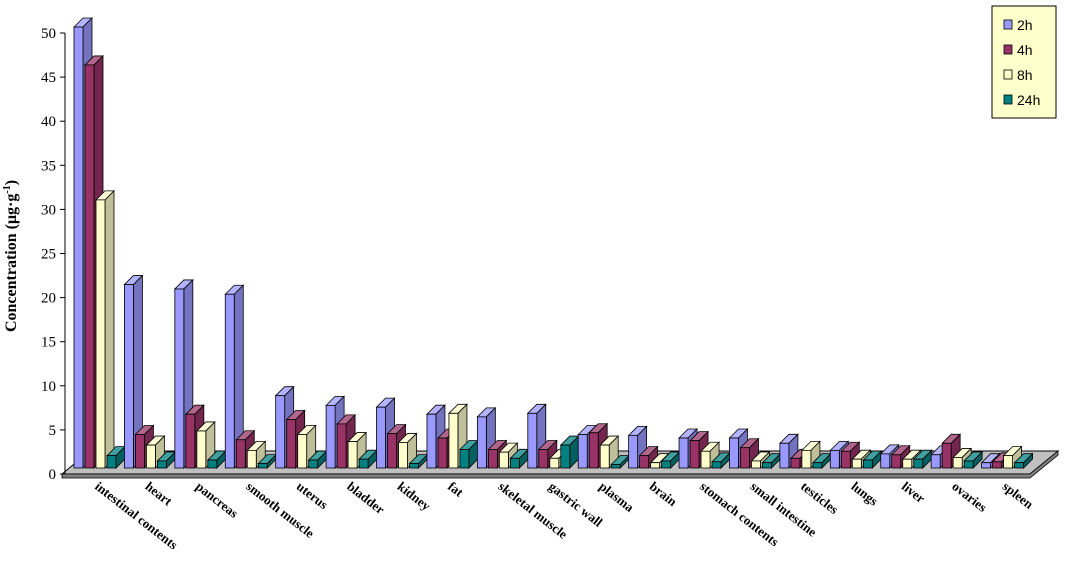 This screenshot has height=579, width=1065. What do you see at coordinates (1025, 25) in the screenshot?
I see `legend-label: 2h` at bounding box center [1025, 25].